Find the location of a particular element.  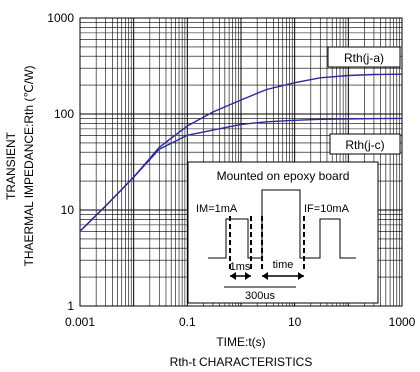

y-tick-label: 100 is located at coordinates (64, 114).